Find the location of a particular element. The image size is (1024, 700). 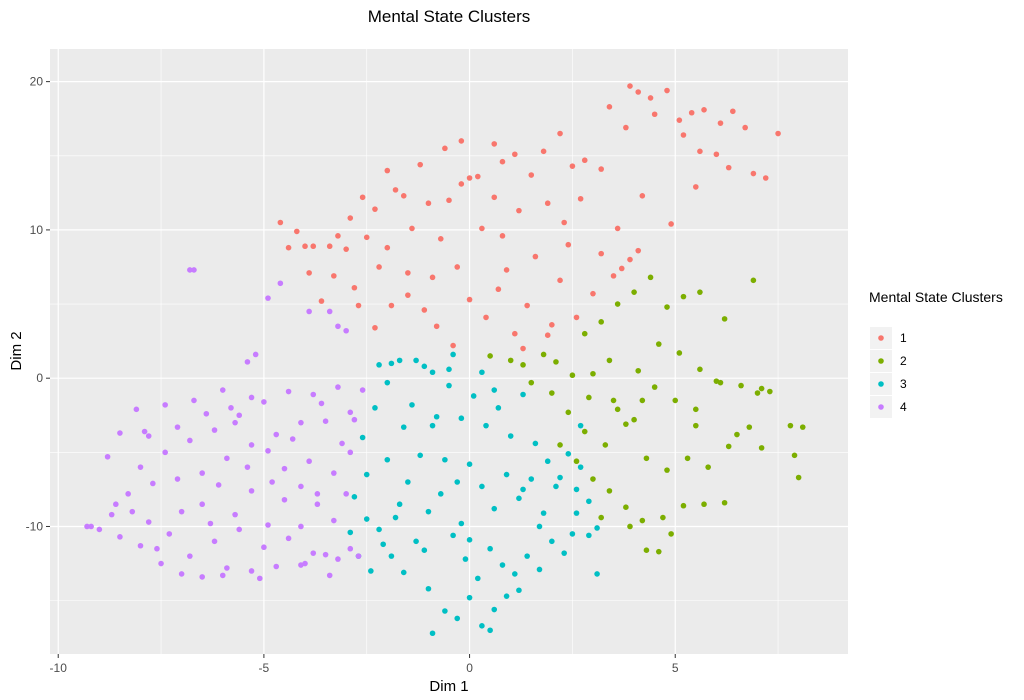

legend-label-2: 2 is located at coordinates (903, 361).